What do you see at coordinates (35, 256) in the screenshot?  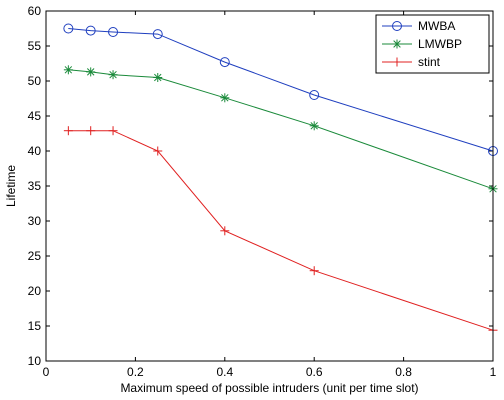 I see `y-tick-label: 25` at bounding box center [35, 256].